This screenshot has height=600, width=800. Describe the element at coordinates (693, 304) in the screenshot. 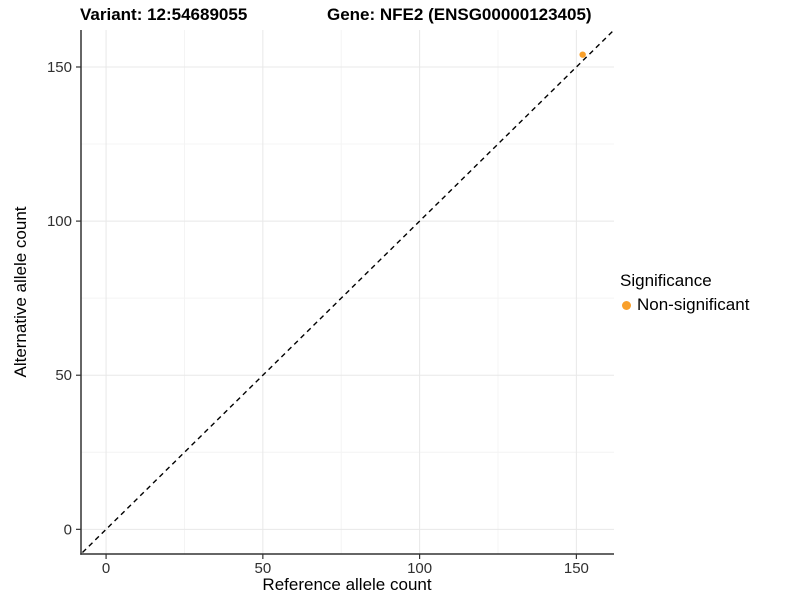

I see `legend-item-label: Non-significant` at that location.